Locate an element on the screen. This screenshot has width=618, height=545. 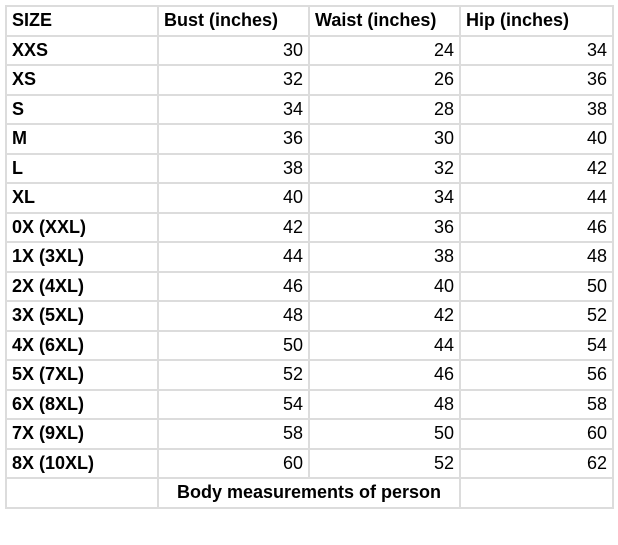
bust-cell: 60 is located at coordinates (233, 463).